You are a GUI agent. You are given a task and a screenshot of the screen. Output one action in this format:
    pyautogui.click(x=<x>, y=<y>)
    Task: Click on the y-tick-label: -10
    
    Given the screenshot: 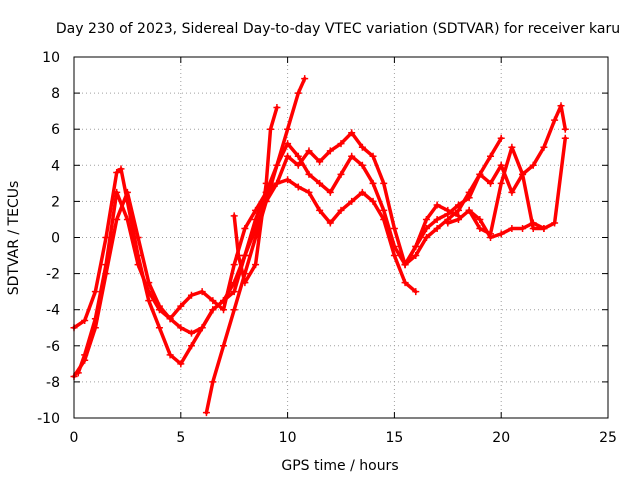 What is the action you would take?
    pyautogui.click(x=48, y=419)
    